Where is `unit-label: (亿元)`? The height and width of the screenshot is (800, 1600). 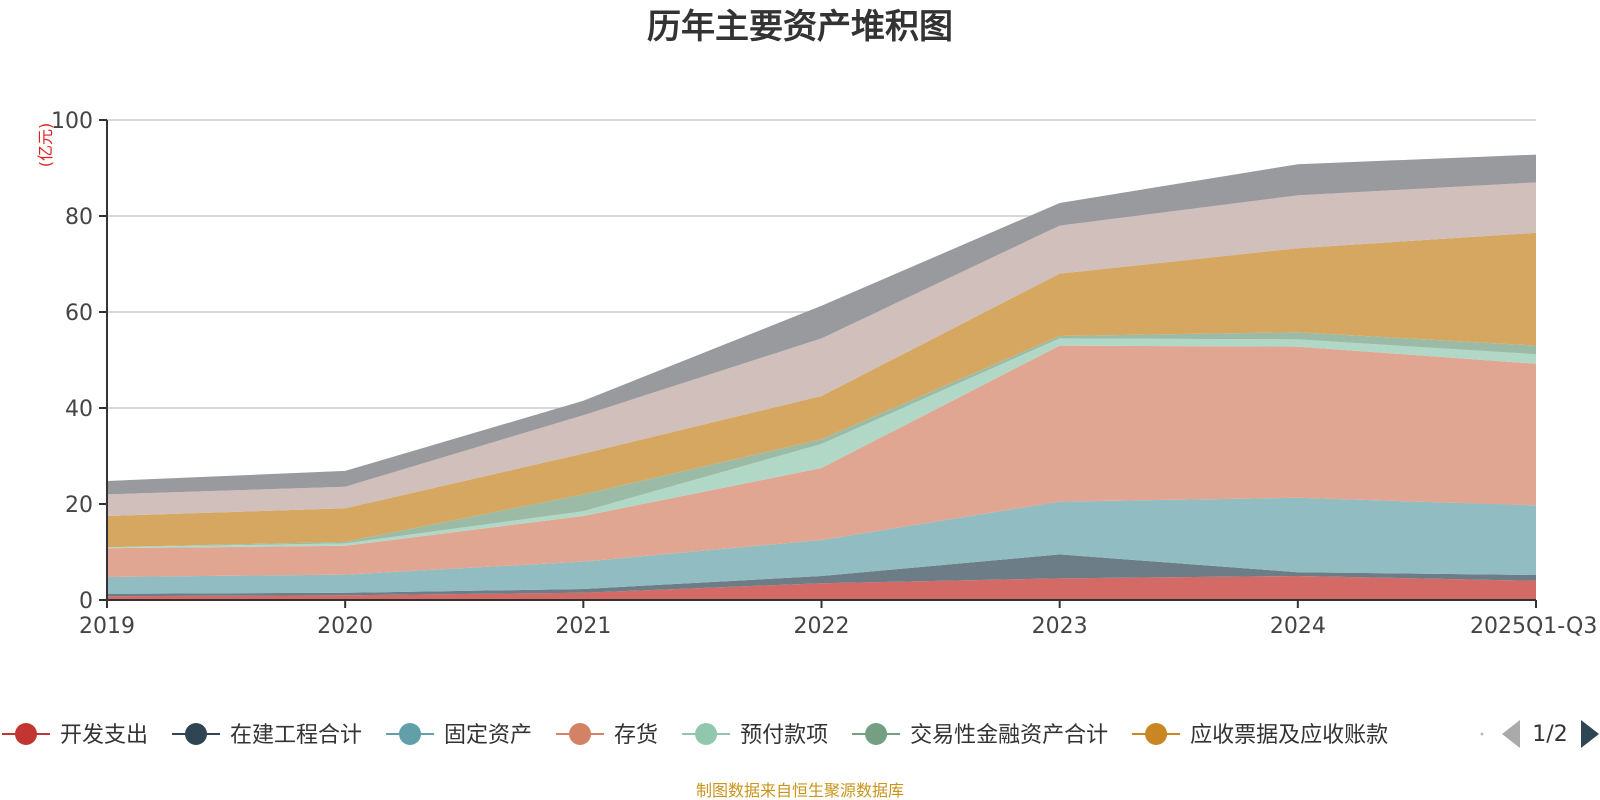 unit-label: (亿元) is located at coordinates (45, 145).